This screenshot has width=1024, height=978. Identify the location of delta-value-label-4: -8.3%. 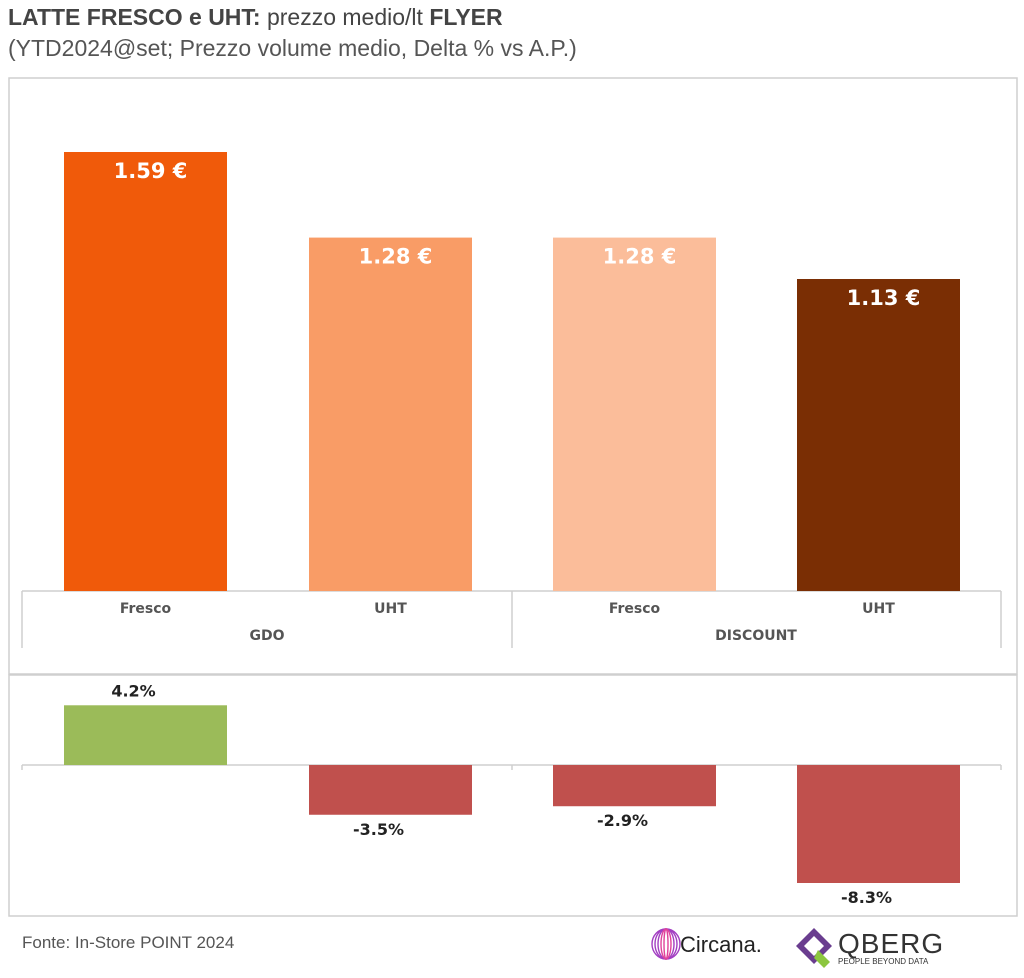
(866, 897).